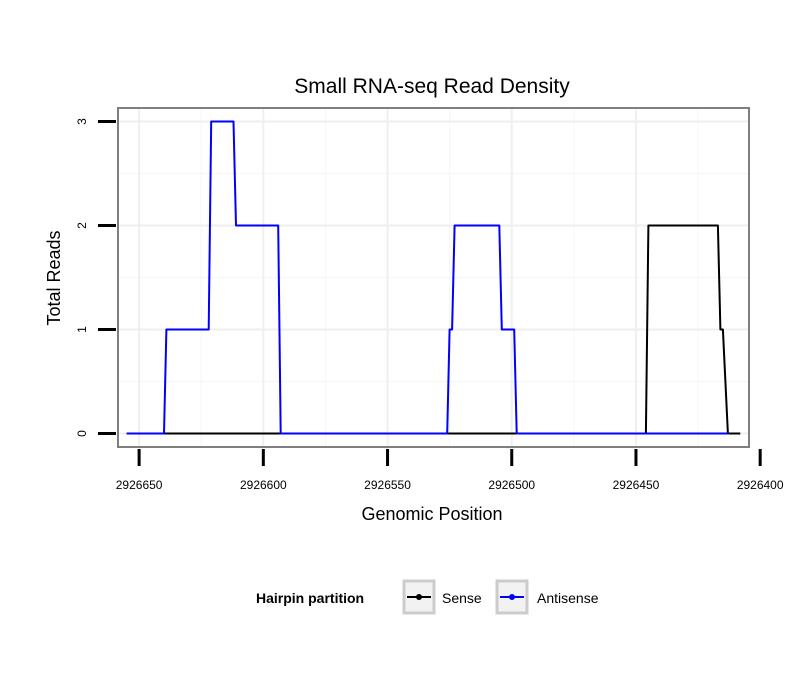 This screenshot has height=695, width=810. What do you see at coordinates (310, 598) in the screenshot?
I see `legend-title: Hairpin partition` at bounding box center [310, 598].